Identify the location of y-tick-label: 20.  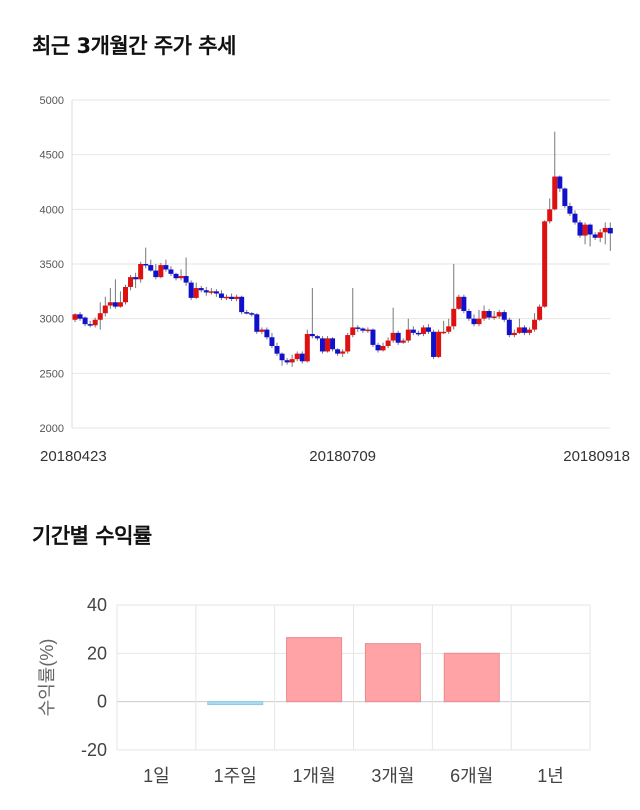
(97, 653).